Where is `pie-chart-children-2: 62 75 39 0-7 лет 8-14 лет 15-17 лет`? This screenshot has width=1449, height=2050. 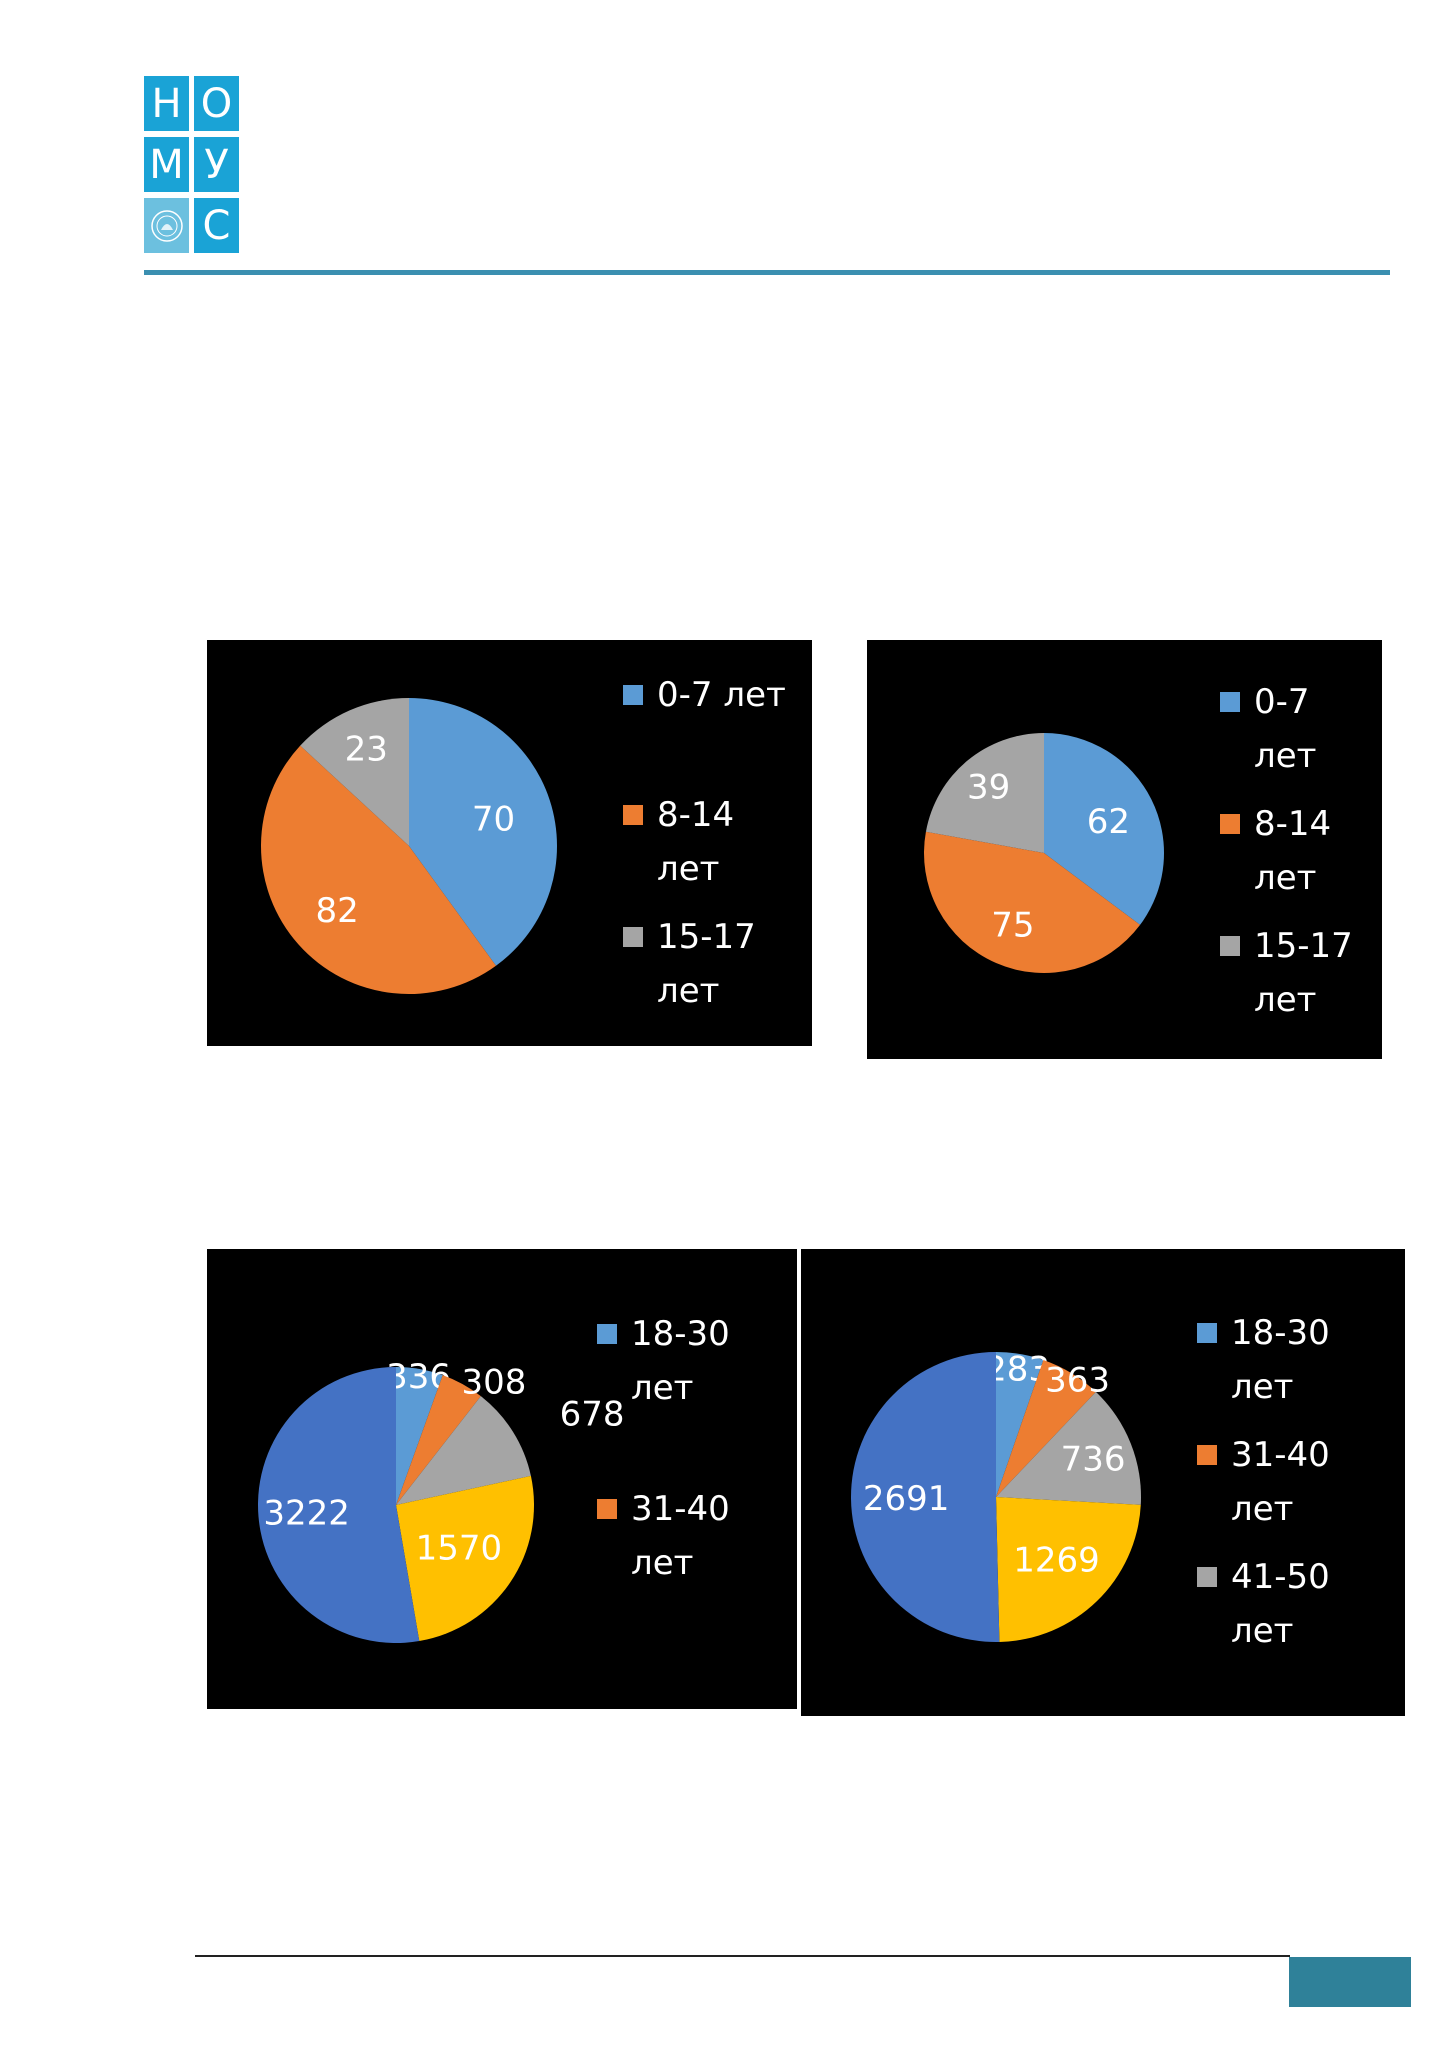 pie-chart-children-2: 62 75 39 0-7 лет 8-14 лет 15-17 лет is located at coordinates (1124, 849).